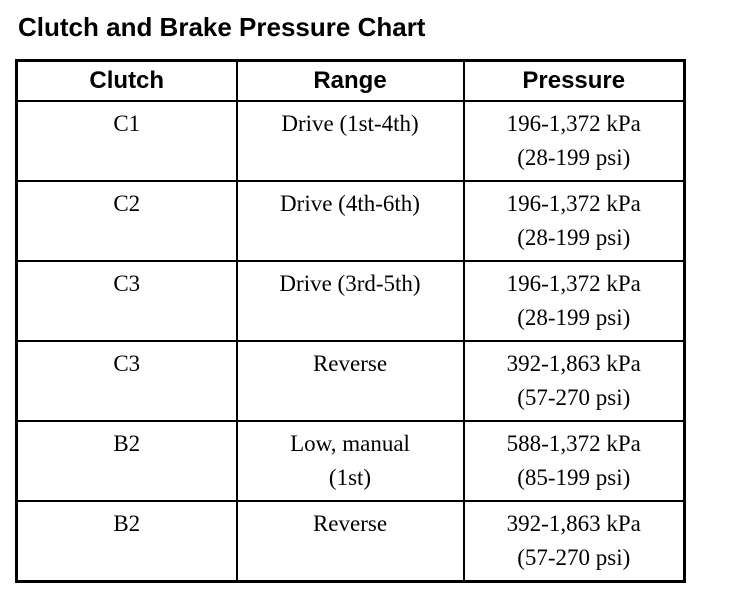 The image size is (736, 604). What do you see at coordinates (573, 443) in the screenshot?
I see `pressure-kpa: 588-1,372 kPa` at bounding box center [573, 443].